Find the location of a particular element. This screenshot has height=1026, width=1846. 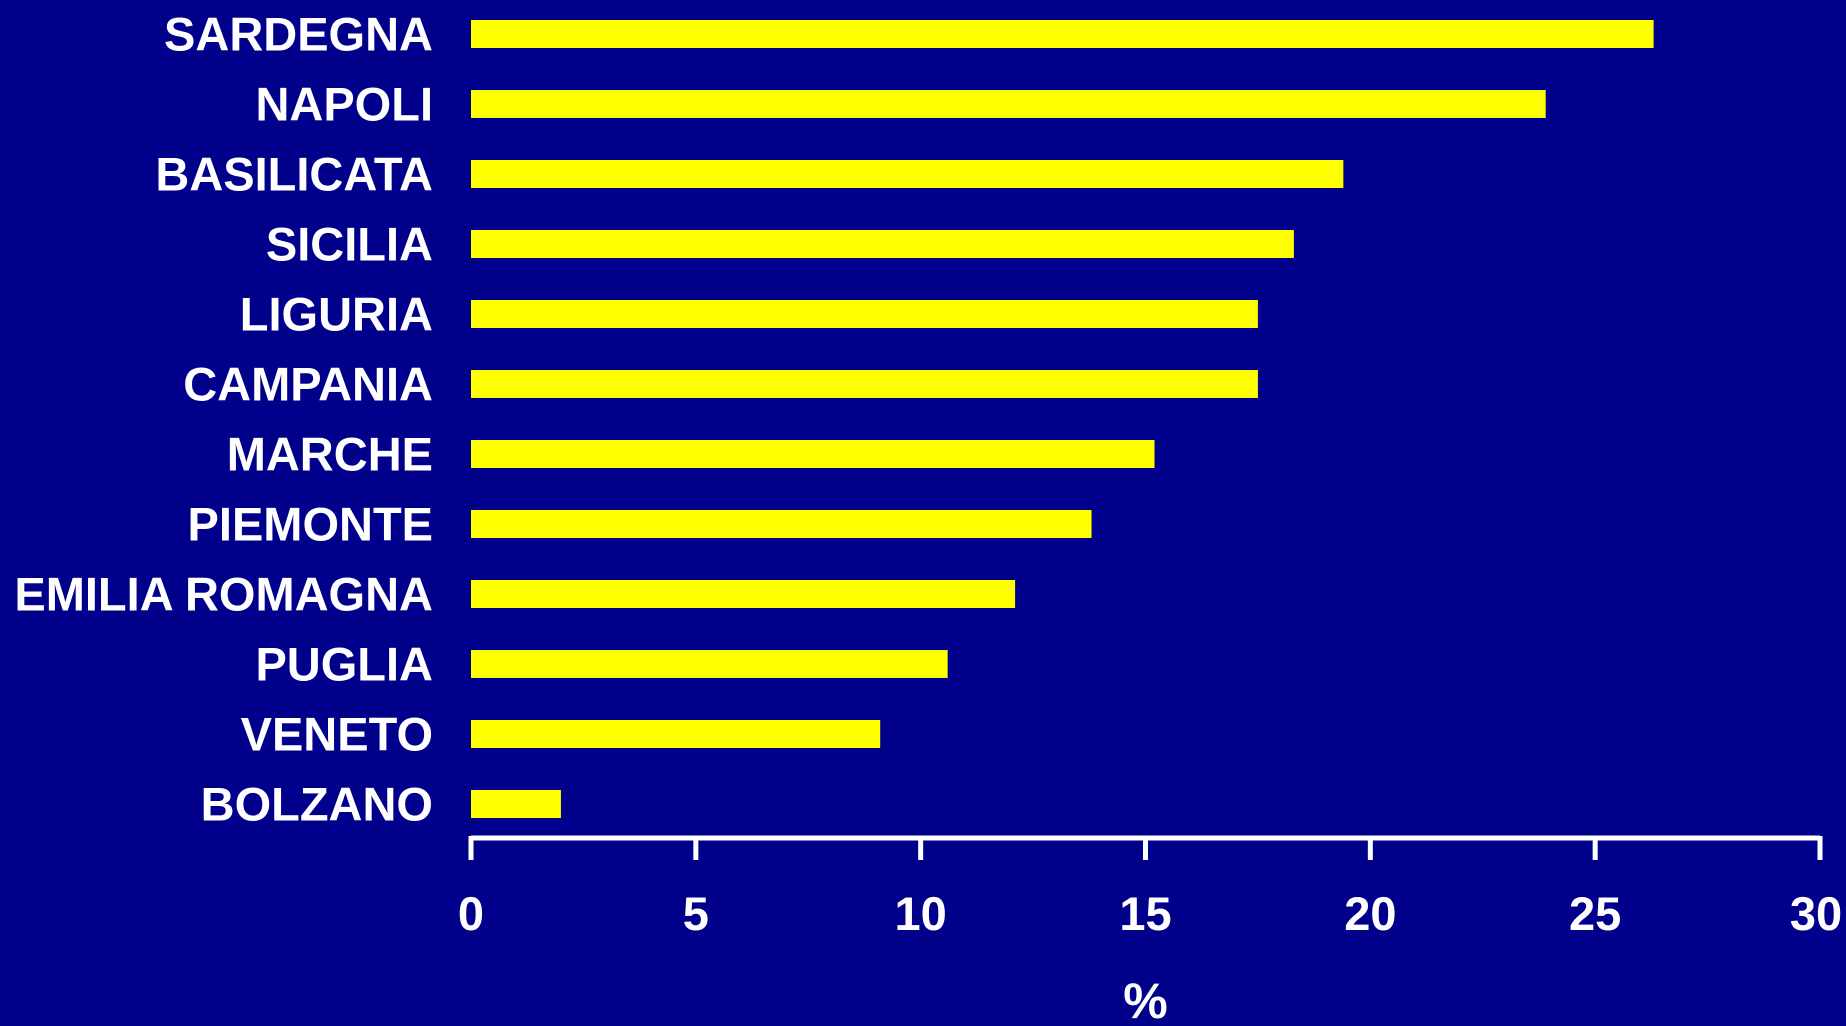

x-tick-label-25: 25 is located at coordinates (1595, 913).